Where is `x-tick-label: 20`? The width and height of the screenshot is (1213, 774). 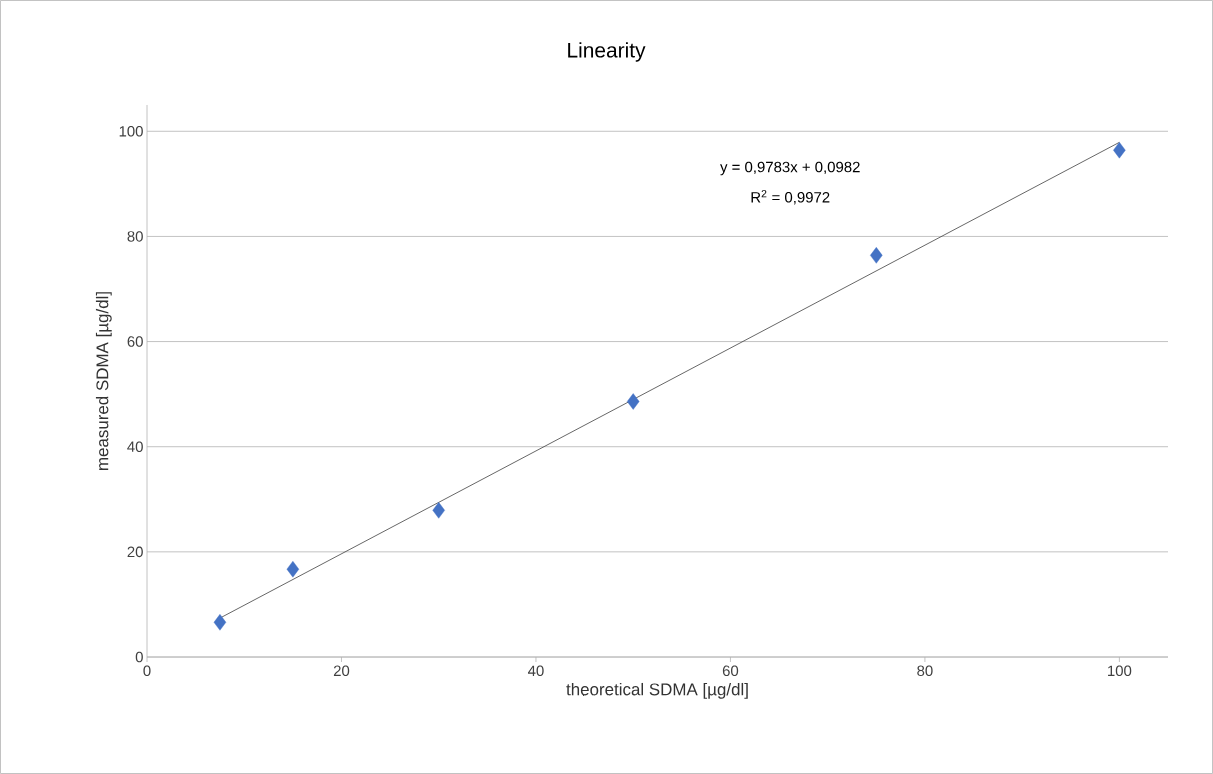 x-tick-label: 20 is located at coordinates (341, 671).